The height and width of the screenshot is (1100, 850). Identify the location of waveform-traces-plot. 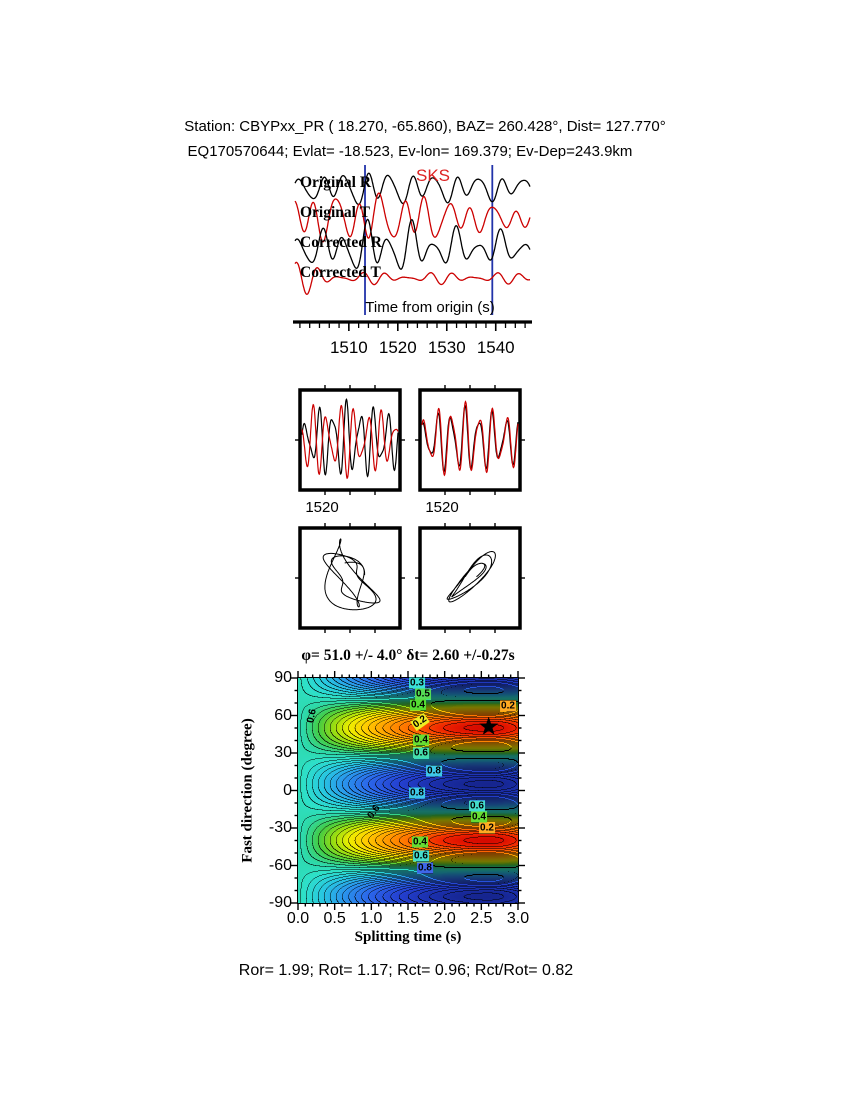
(412, 240).